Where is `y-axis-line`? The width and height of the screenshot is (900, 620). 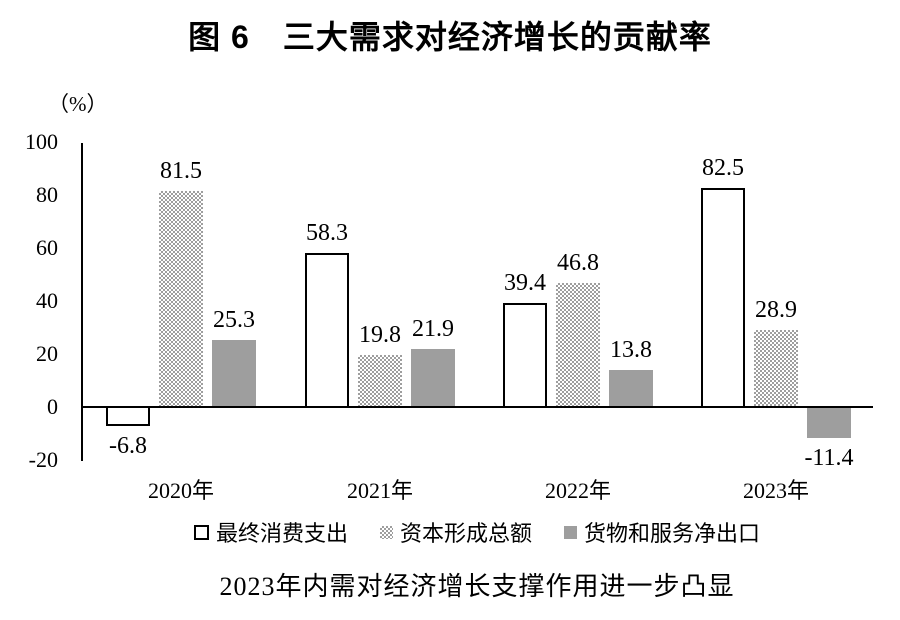 y-axis-line is located at coordinates (82, 302).